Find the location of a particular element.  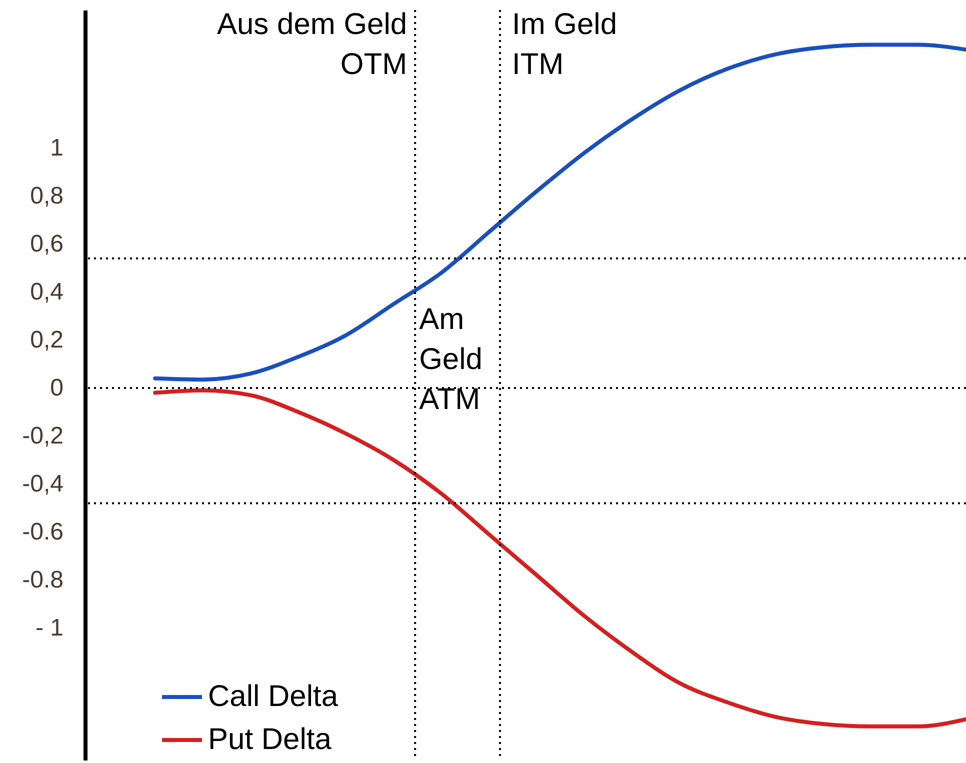

y-tick-label: 0,2 is located at coordinates (47, 340).